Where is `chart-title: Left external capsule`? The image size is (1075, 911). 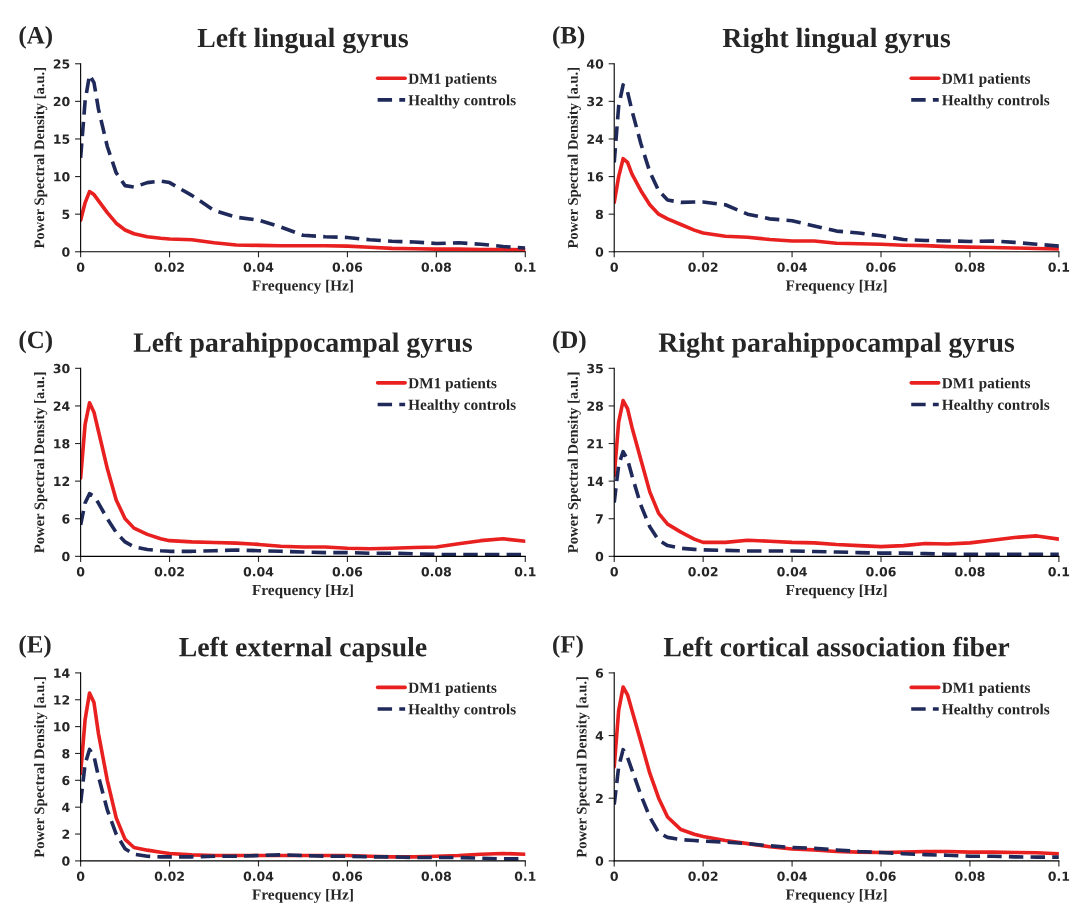 chart-title: Left external capsule is located at coordinates (303, 649).